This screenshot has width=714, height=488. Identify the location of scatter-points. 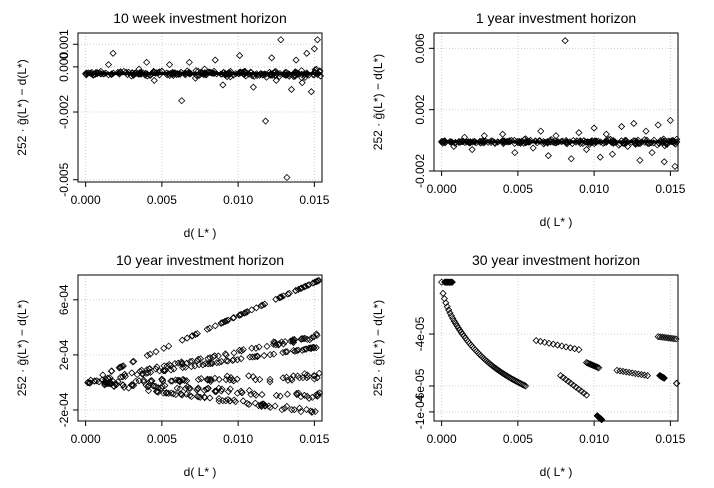
(204, 346).